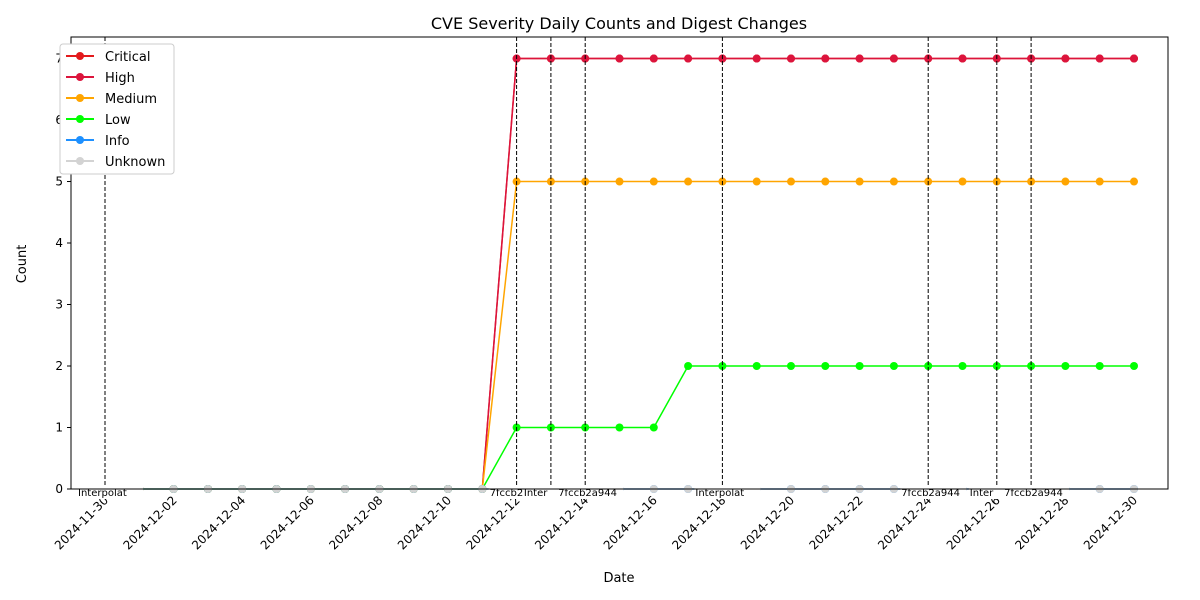 Image resolution: width=1200 pixels, height=600 pixels. I want to click on x-tick-label: 2024-12-18, so click(698, 522).